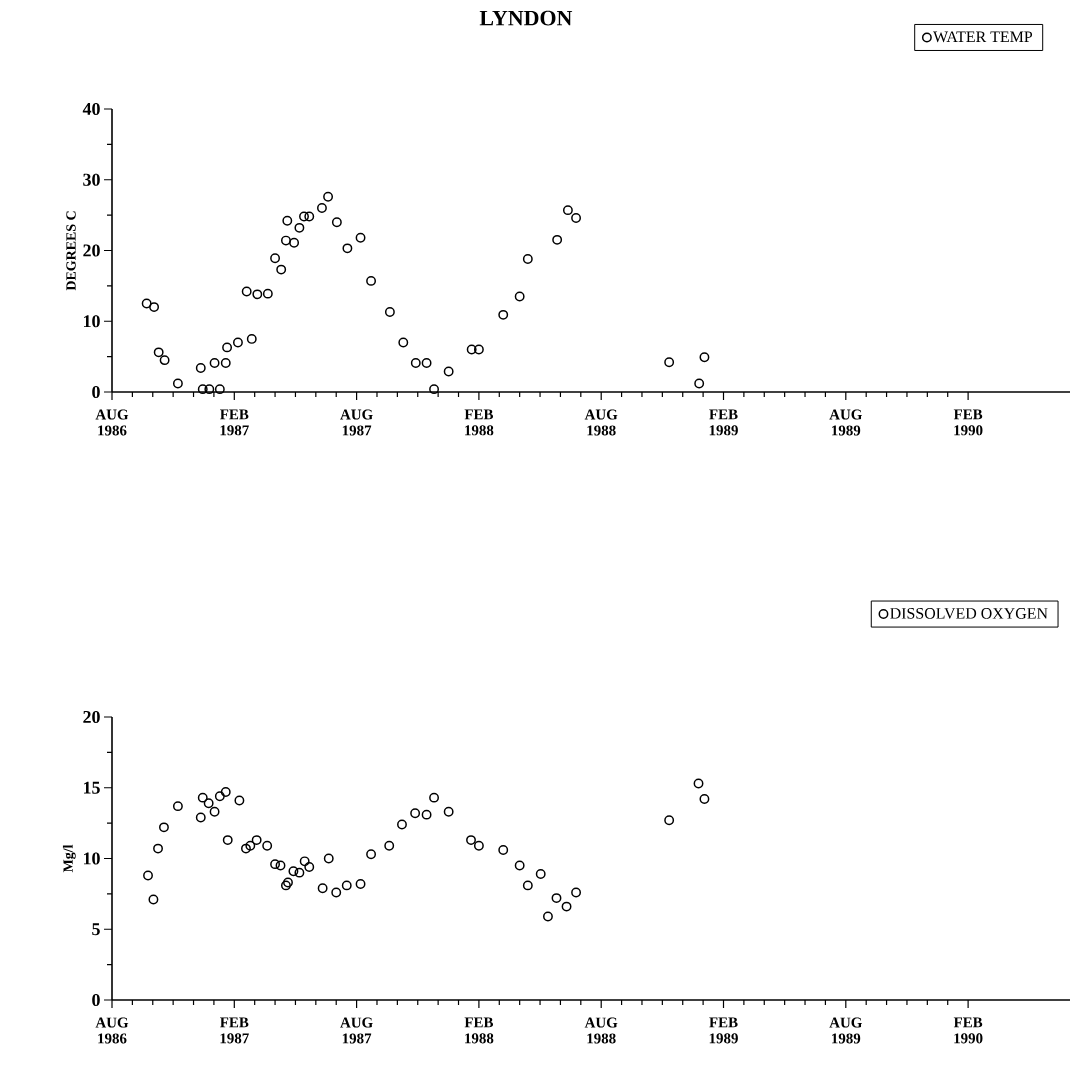 The height and width of the screenshot is (1073, 1075). Describe the element at coordinates (91, 179) in the screenshot. I see `y-tick-label: 30` at that location.